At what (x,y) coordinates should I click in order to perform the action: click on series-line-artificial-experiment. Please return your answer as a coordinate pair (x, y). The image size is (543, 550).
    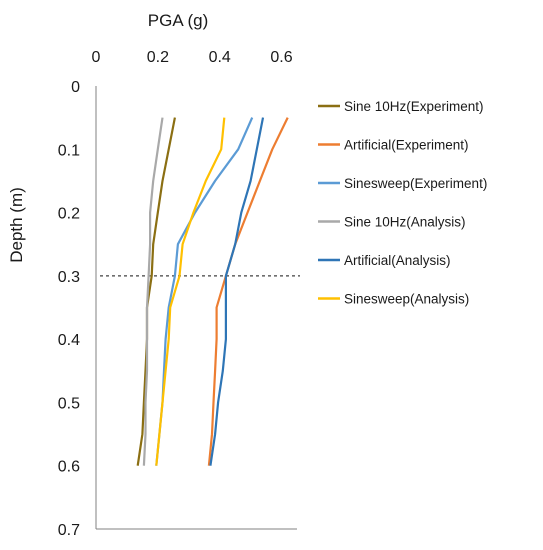
    Looking at the image, I should click on (248, 291).